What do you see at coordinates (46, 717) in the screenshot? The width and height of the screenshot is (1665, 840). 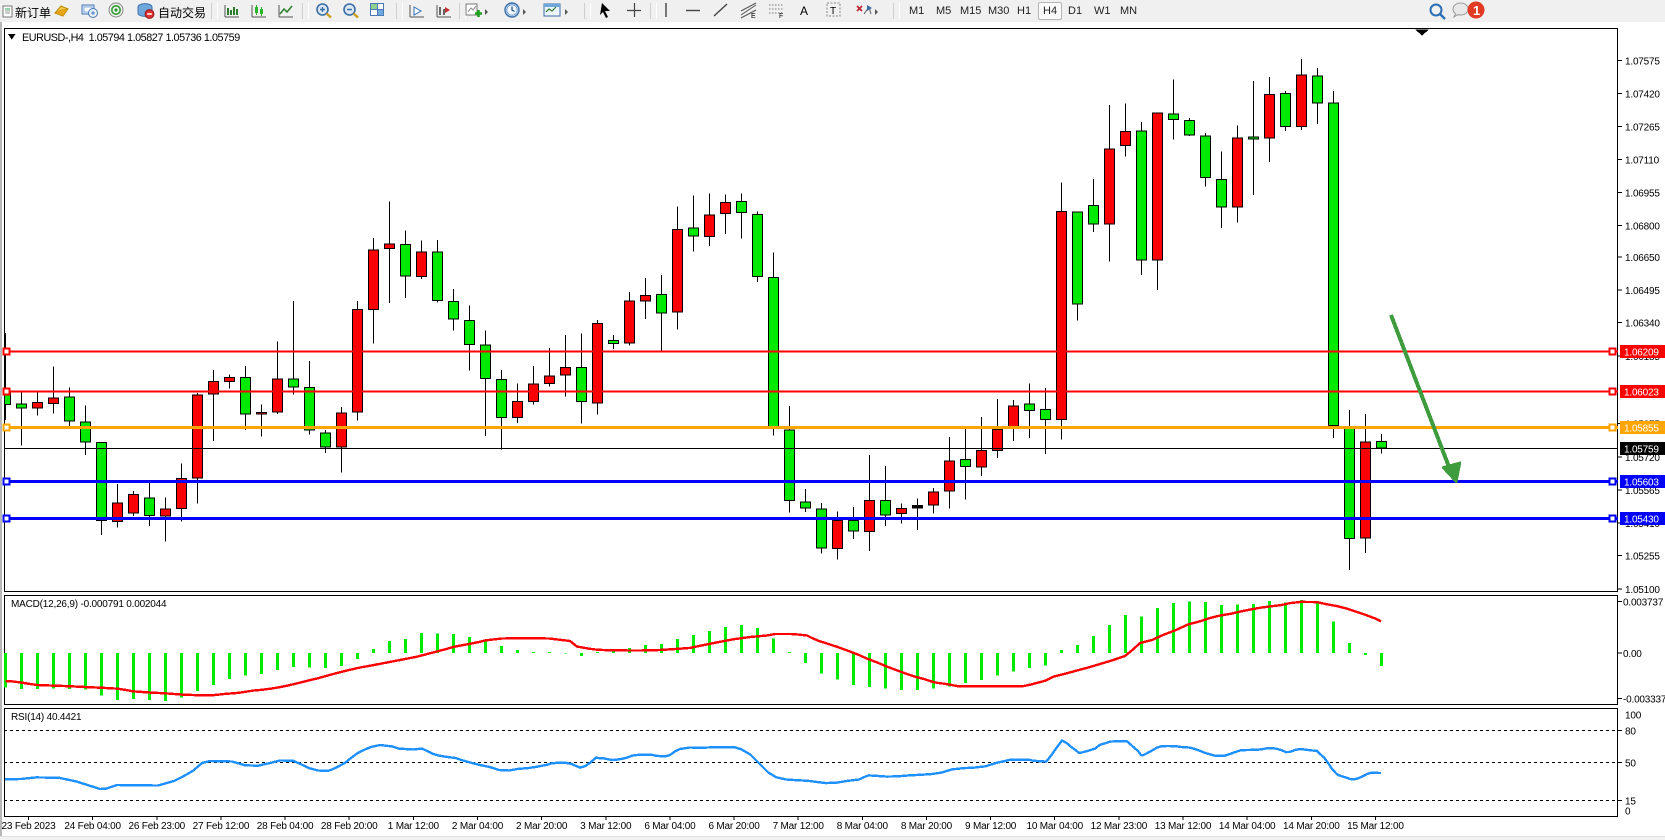 I see `svg-text: RSI(14) 40.4421` at bounding box center [46, 717].